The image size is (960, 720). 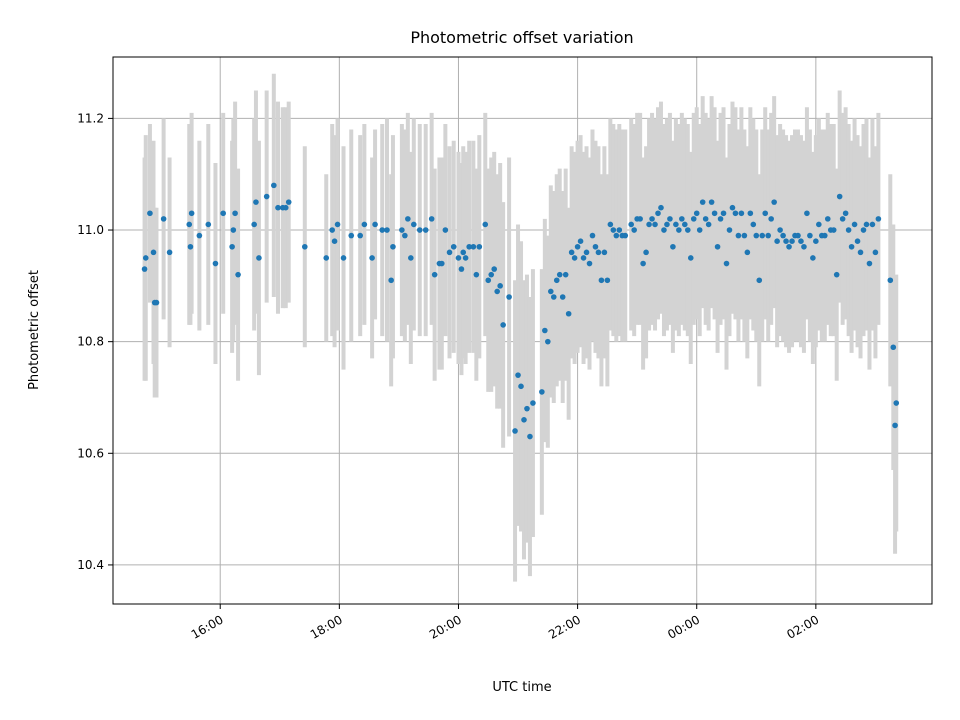 What do you see at coordinates (90, 342) in the screenshot?
I see `y-tick-label: 10.8` at bounding box center [90, 342].